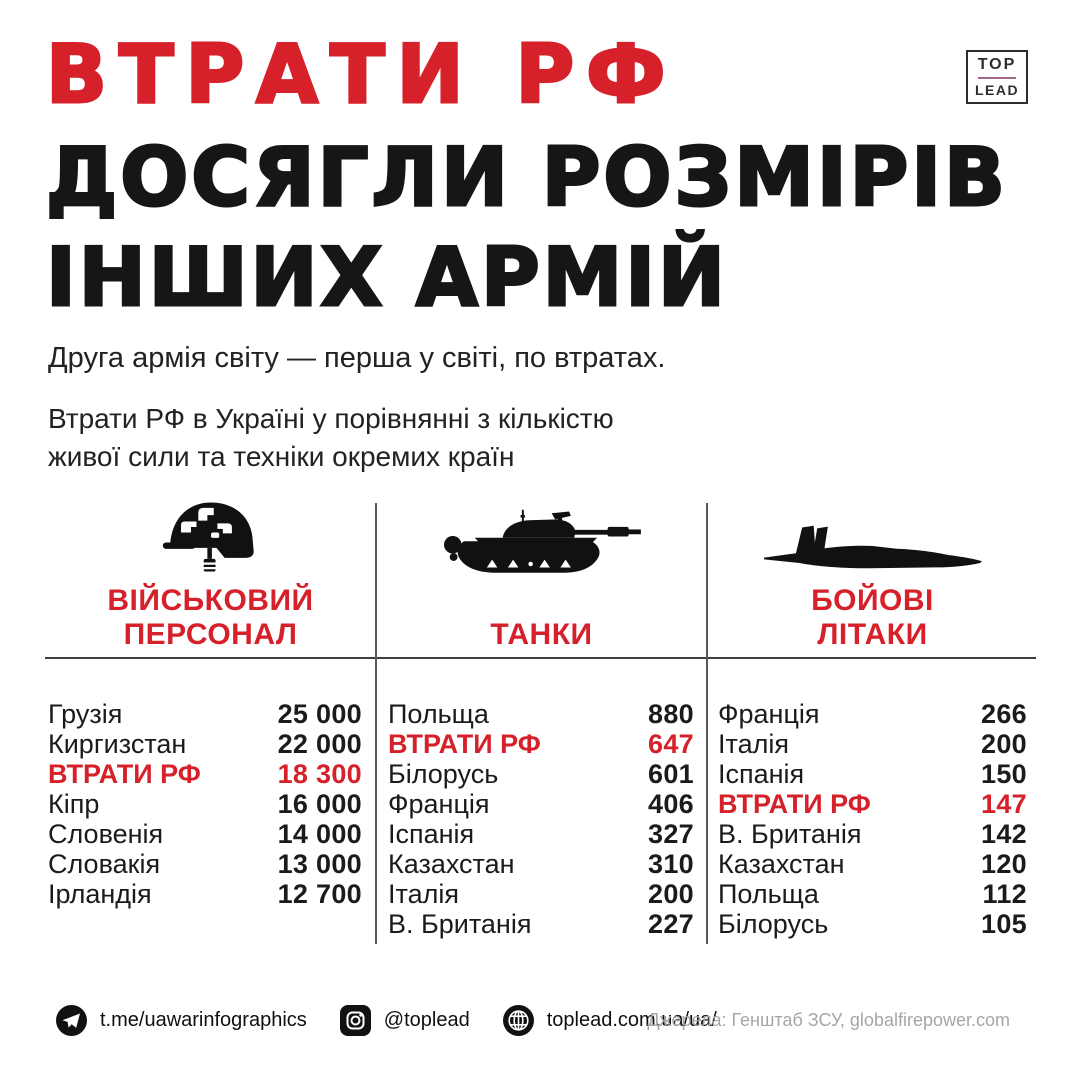  I want to click on globe-icon, so click(518, 1020).